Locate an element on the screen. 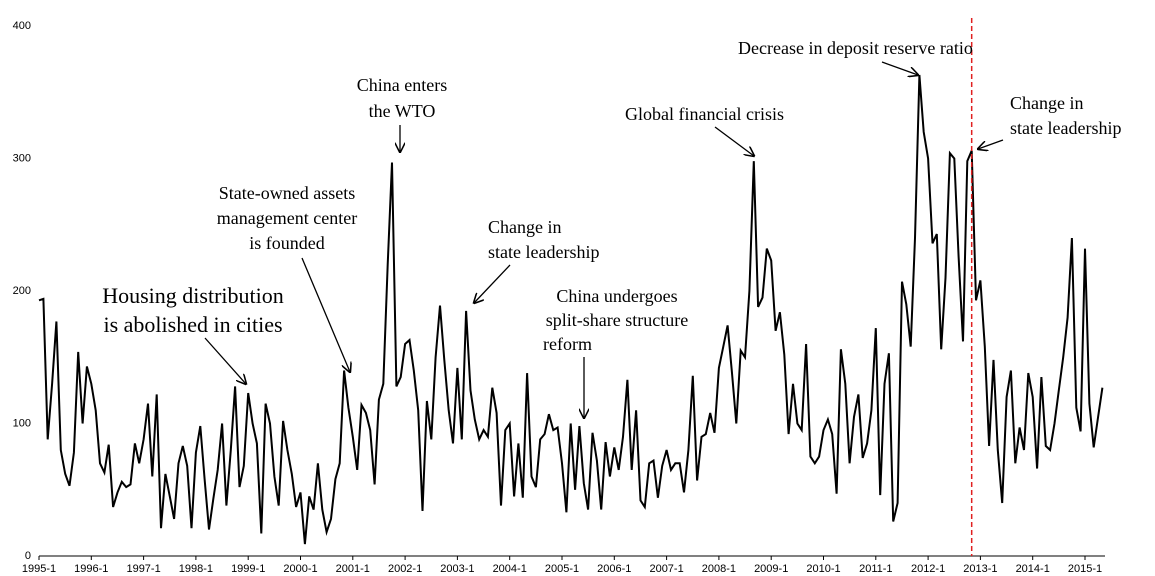 This screenshot has width=1155, height=576. annotation: State-owned assets is located at coordinates (287, 193).